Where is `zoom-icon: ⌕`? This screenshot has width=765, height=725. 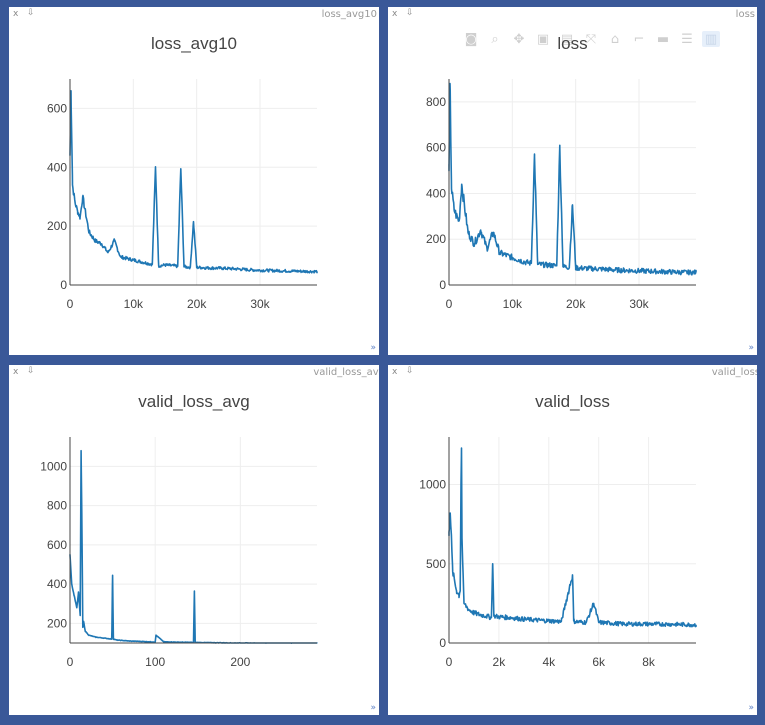 zoom-icon: ⌕ is located at coordinates (495, 39).